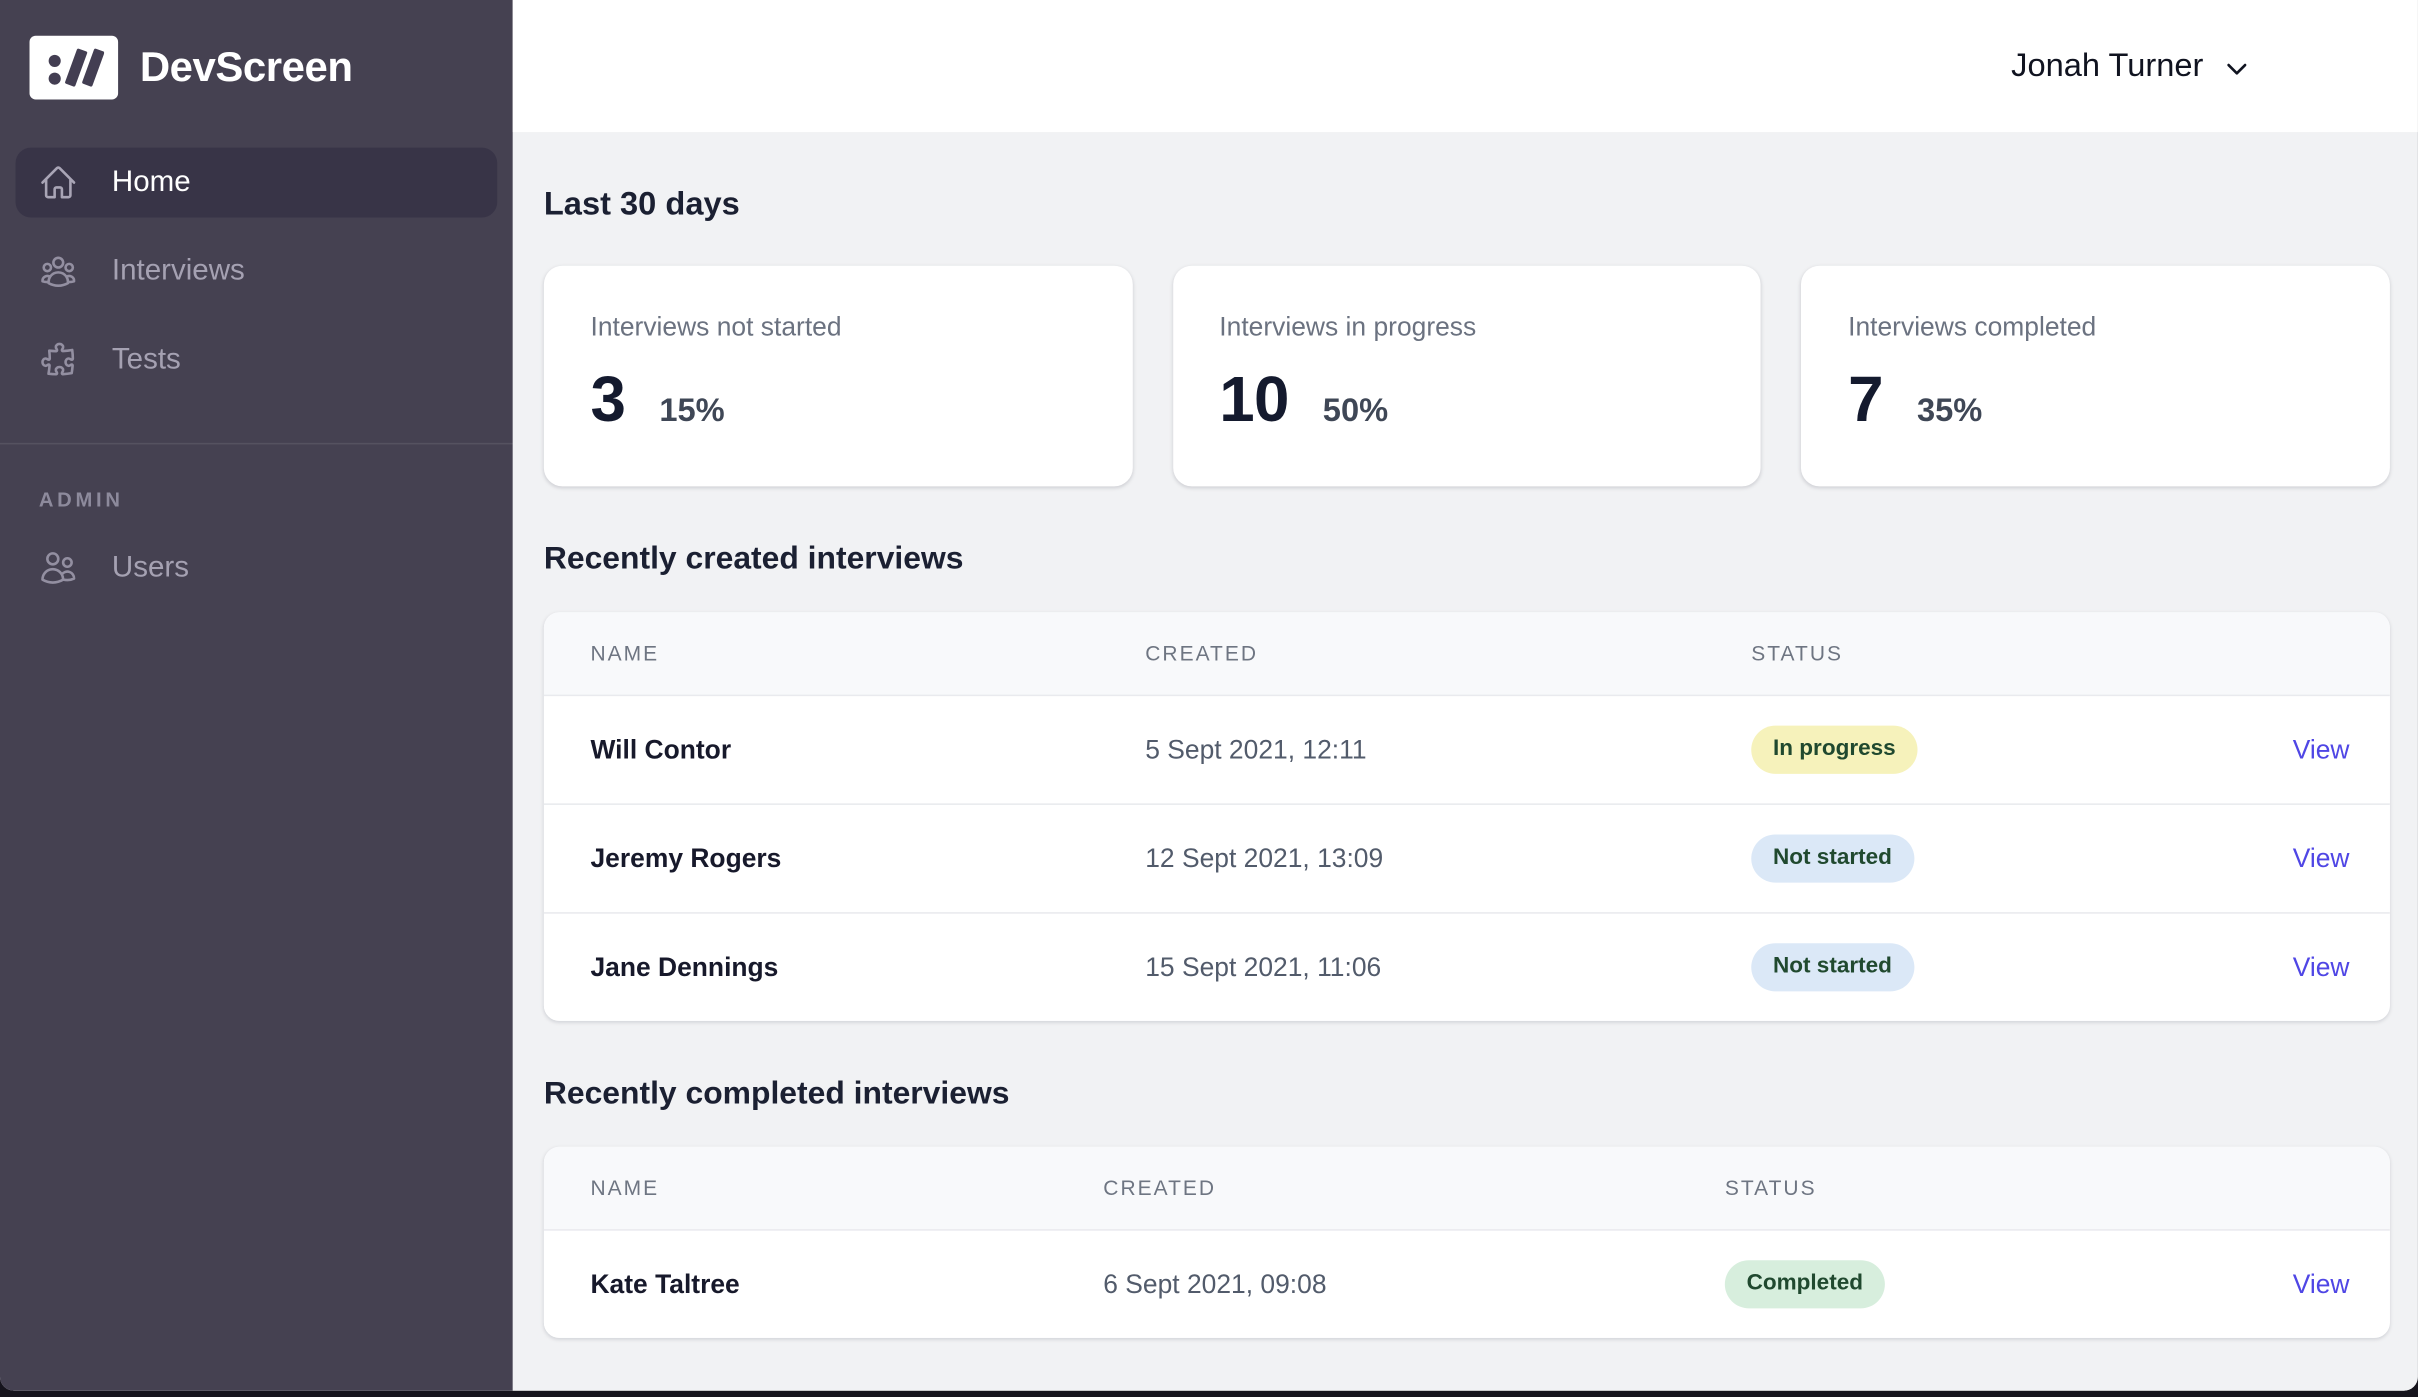  What do you see at coordinates (256, 182) in the screenshot?
I see `sidebar-item-home: Home` at bounding box center [256, 182].